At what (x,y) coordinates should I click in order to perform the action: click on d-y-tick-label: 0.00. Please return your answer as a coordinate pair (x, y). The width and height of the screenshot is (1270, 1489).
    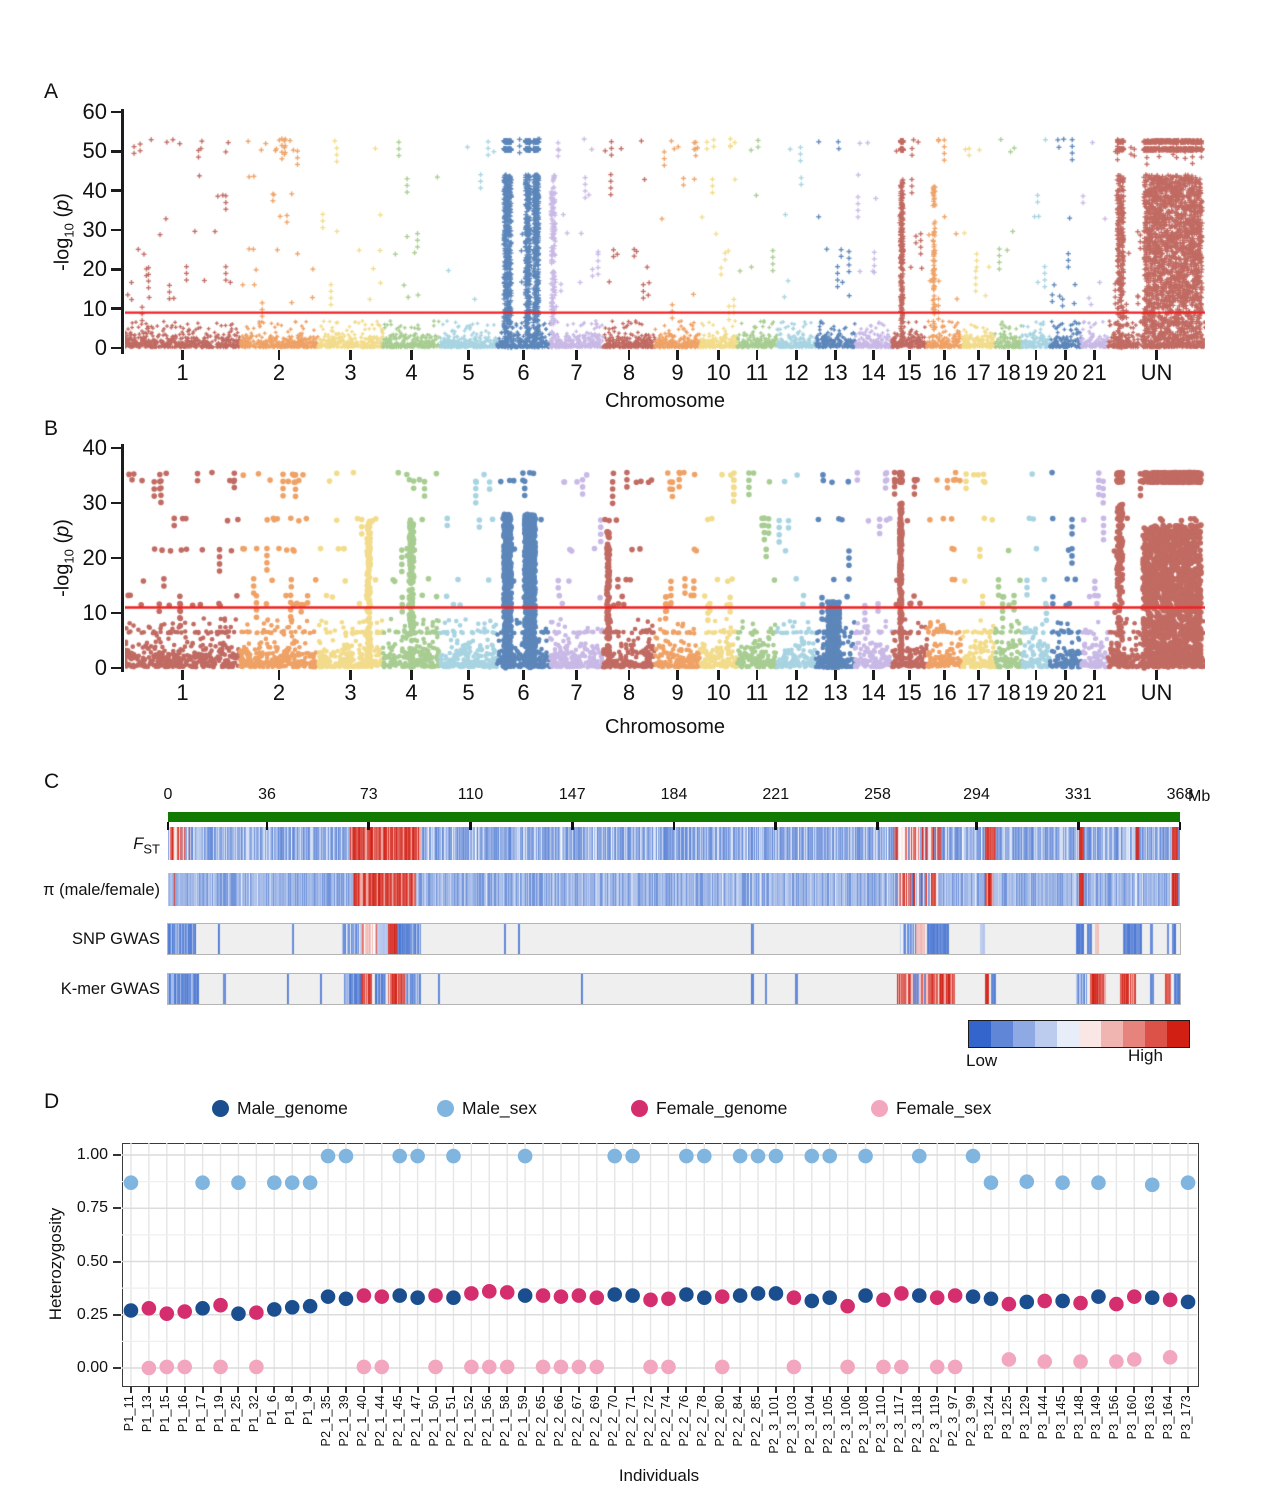
    Looking at the image, I should click on (92, 1367).